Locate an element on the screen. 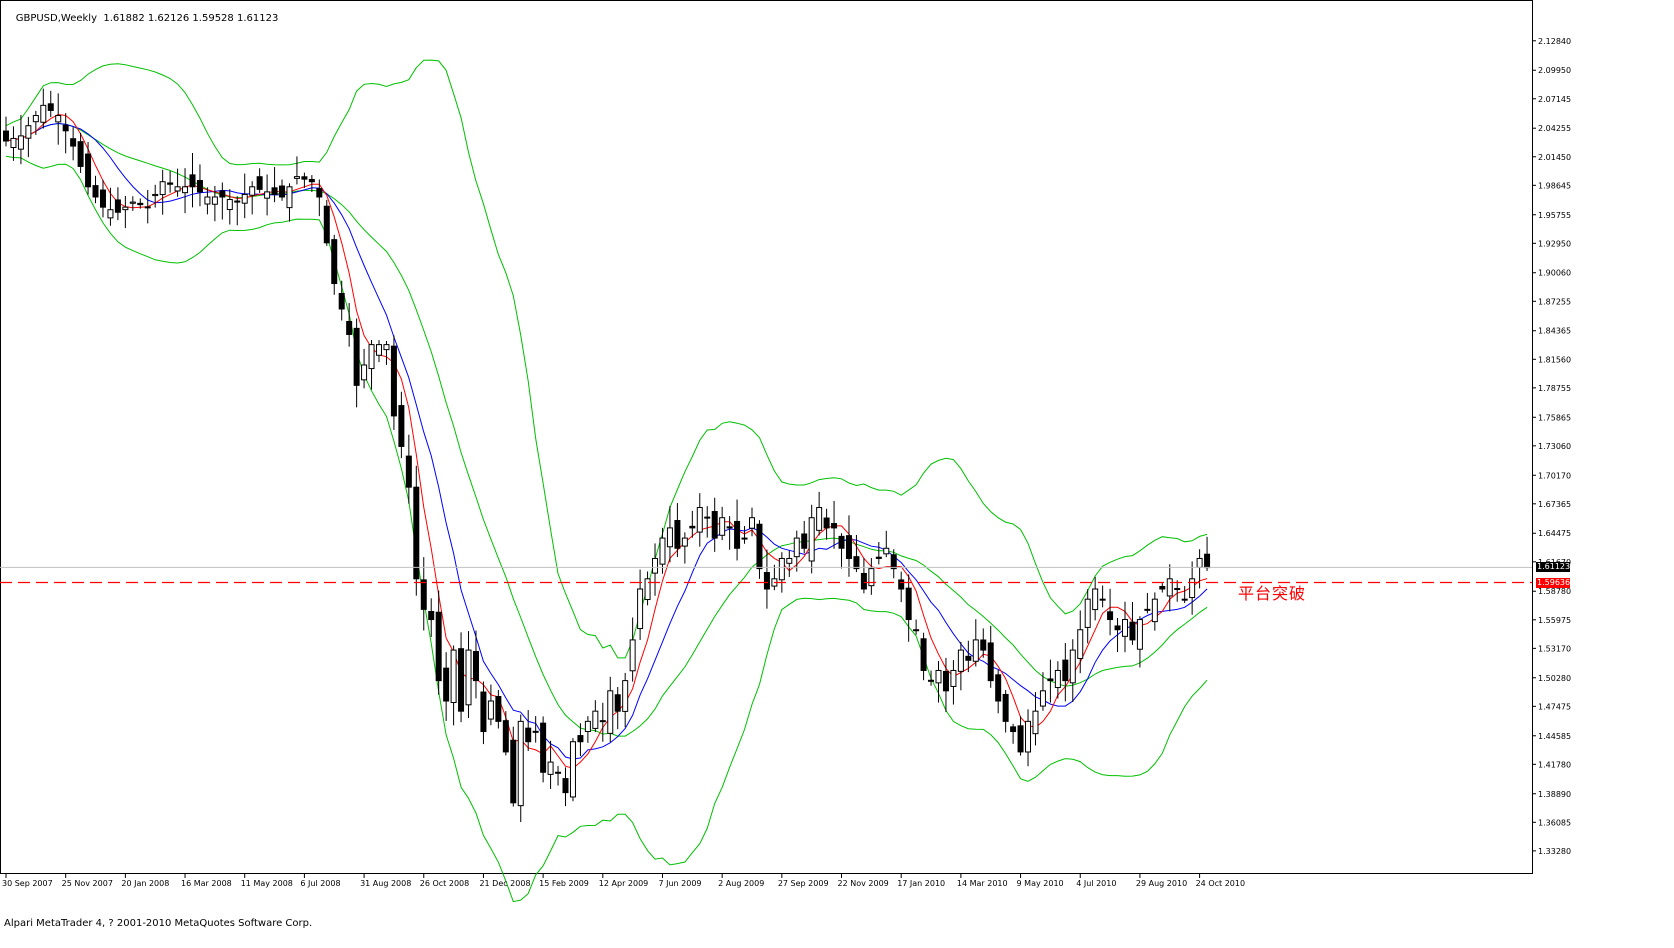  x-tick-label: 14 Mar 2010 is located at coordinates (982, 883).